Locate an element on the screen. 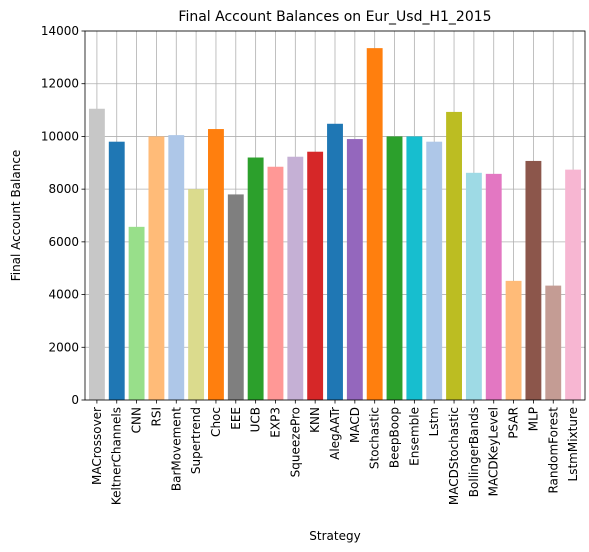  x-tick-label: MACDStochastic is located at coordinates (454, 456).